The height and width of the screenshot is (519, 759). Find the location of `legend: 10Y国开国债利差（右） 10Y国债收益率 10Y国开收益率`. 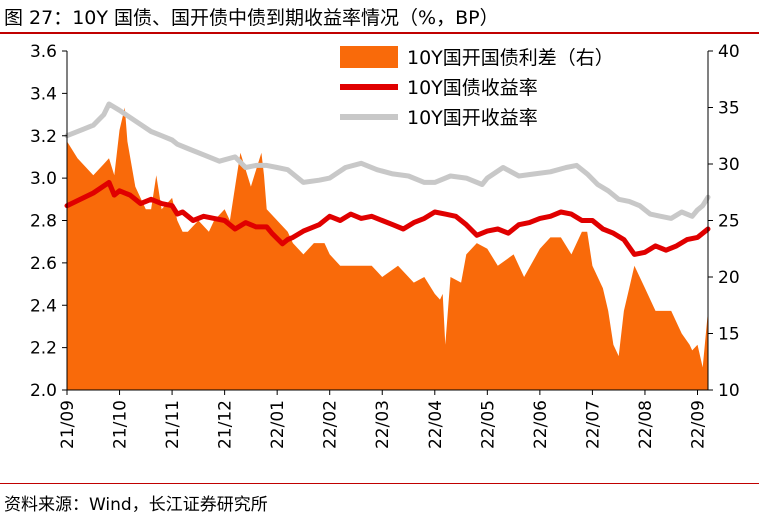

legend: 10Y国开国债利差（右） 10Y国债收益率 10Y国开收益率 is located at coordinates (477, 87).